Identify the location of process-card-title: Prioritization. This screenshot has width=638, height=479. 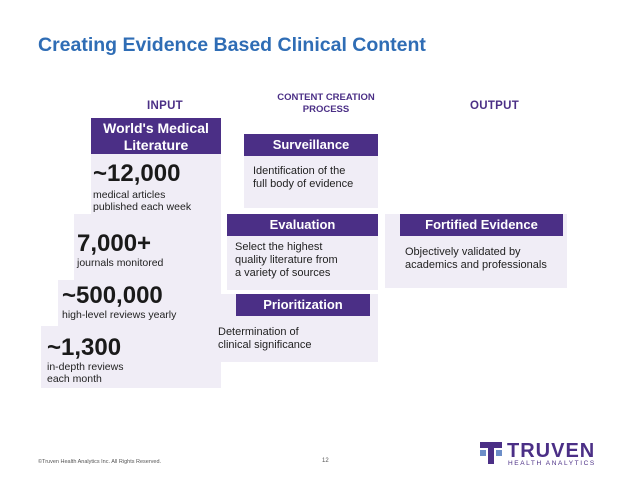
(303, 305).